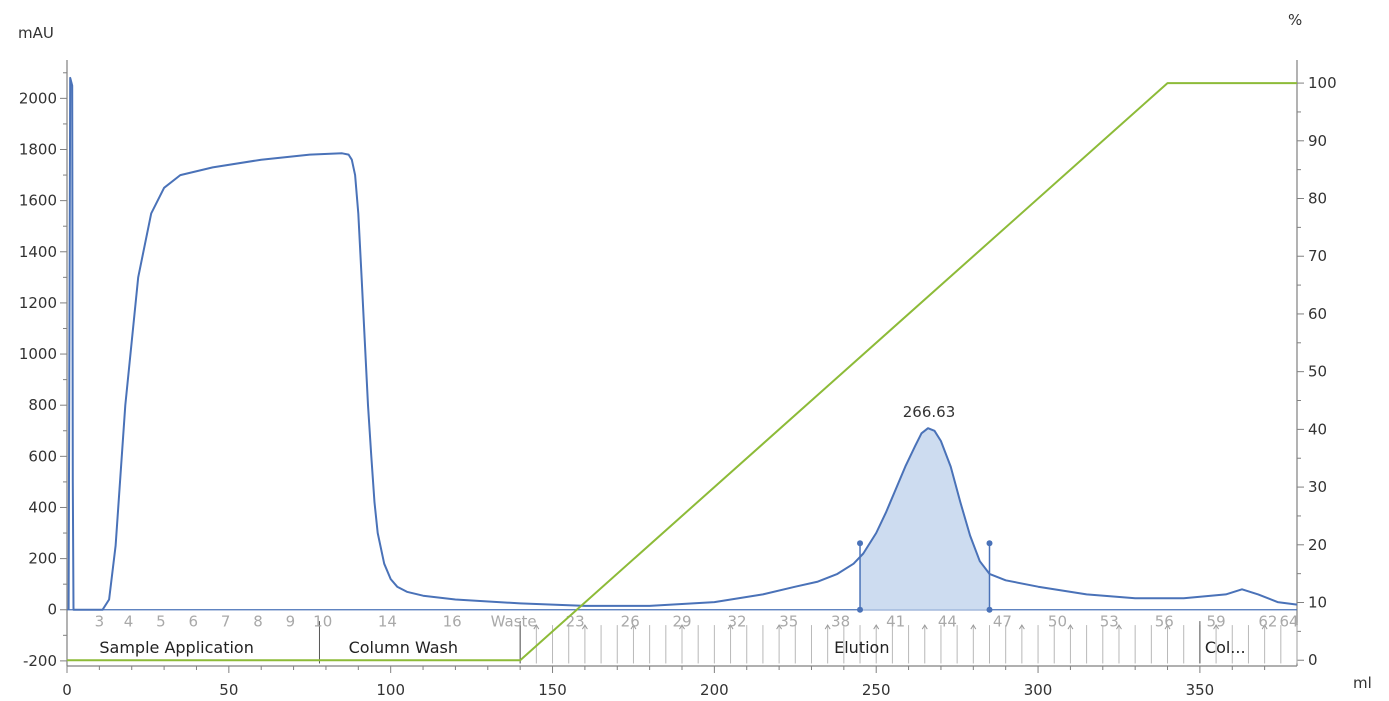 This screenshot has height=701, width=1389. What do you see at coordinates (1295, 20) in the screenshot?
I see `y2-axis-title: %` at bounding box center [1295, 20].